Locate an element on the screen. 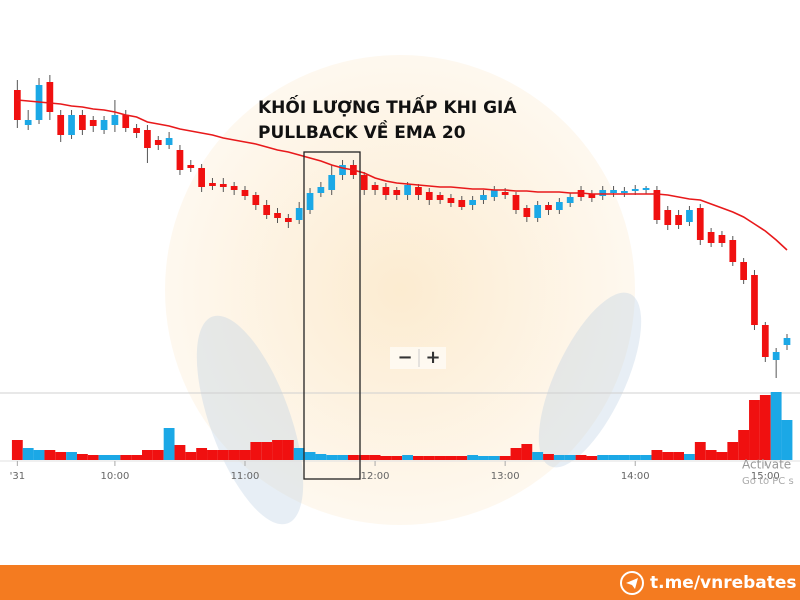 Image resolution: width=800 pixels, height=600 pixels. footer-link: t.me/vnrebates is located at coordinates (723, 583).